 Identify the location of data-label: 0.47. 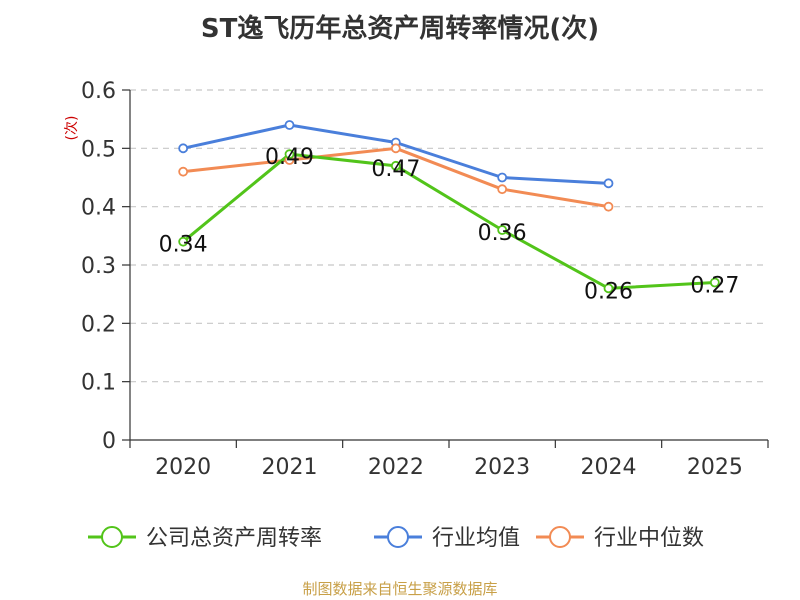
(395, 169).